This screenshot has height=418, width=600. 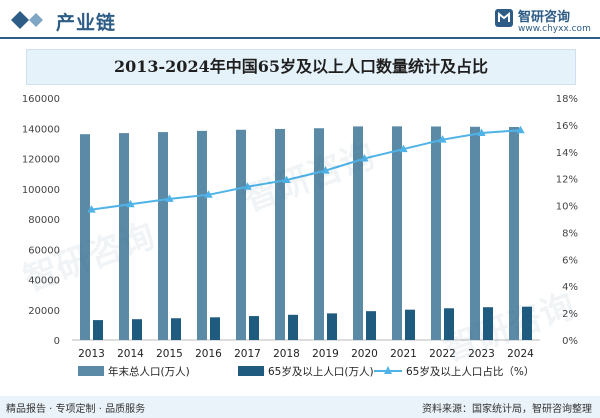 What do you see at coordinates (567, 153) in the screenshot?
I see `y-right-tick-label: 14%` at bounding box center [567, 153].